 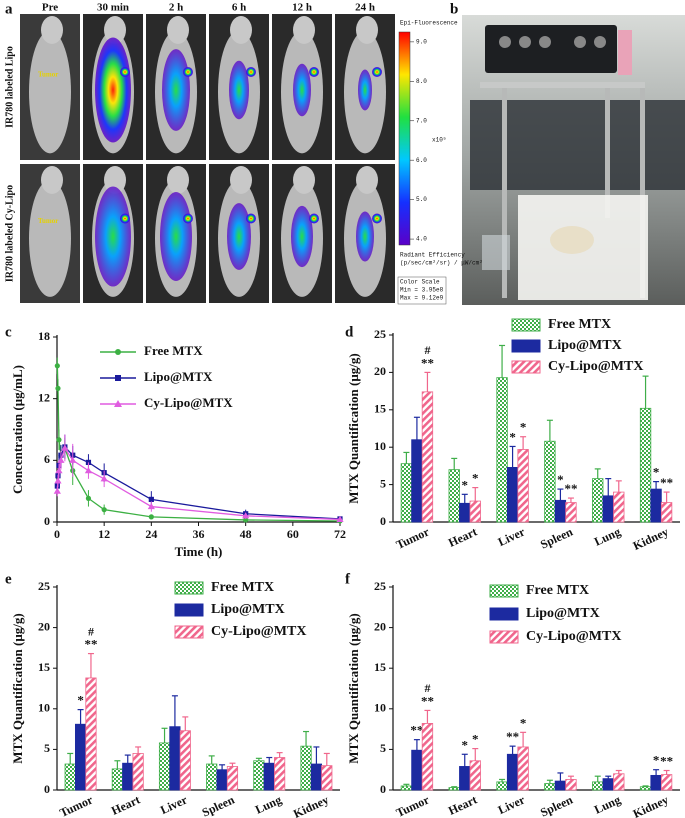 I want to click on y-tick-label: 15, so click(x=380, y=667).